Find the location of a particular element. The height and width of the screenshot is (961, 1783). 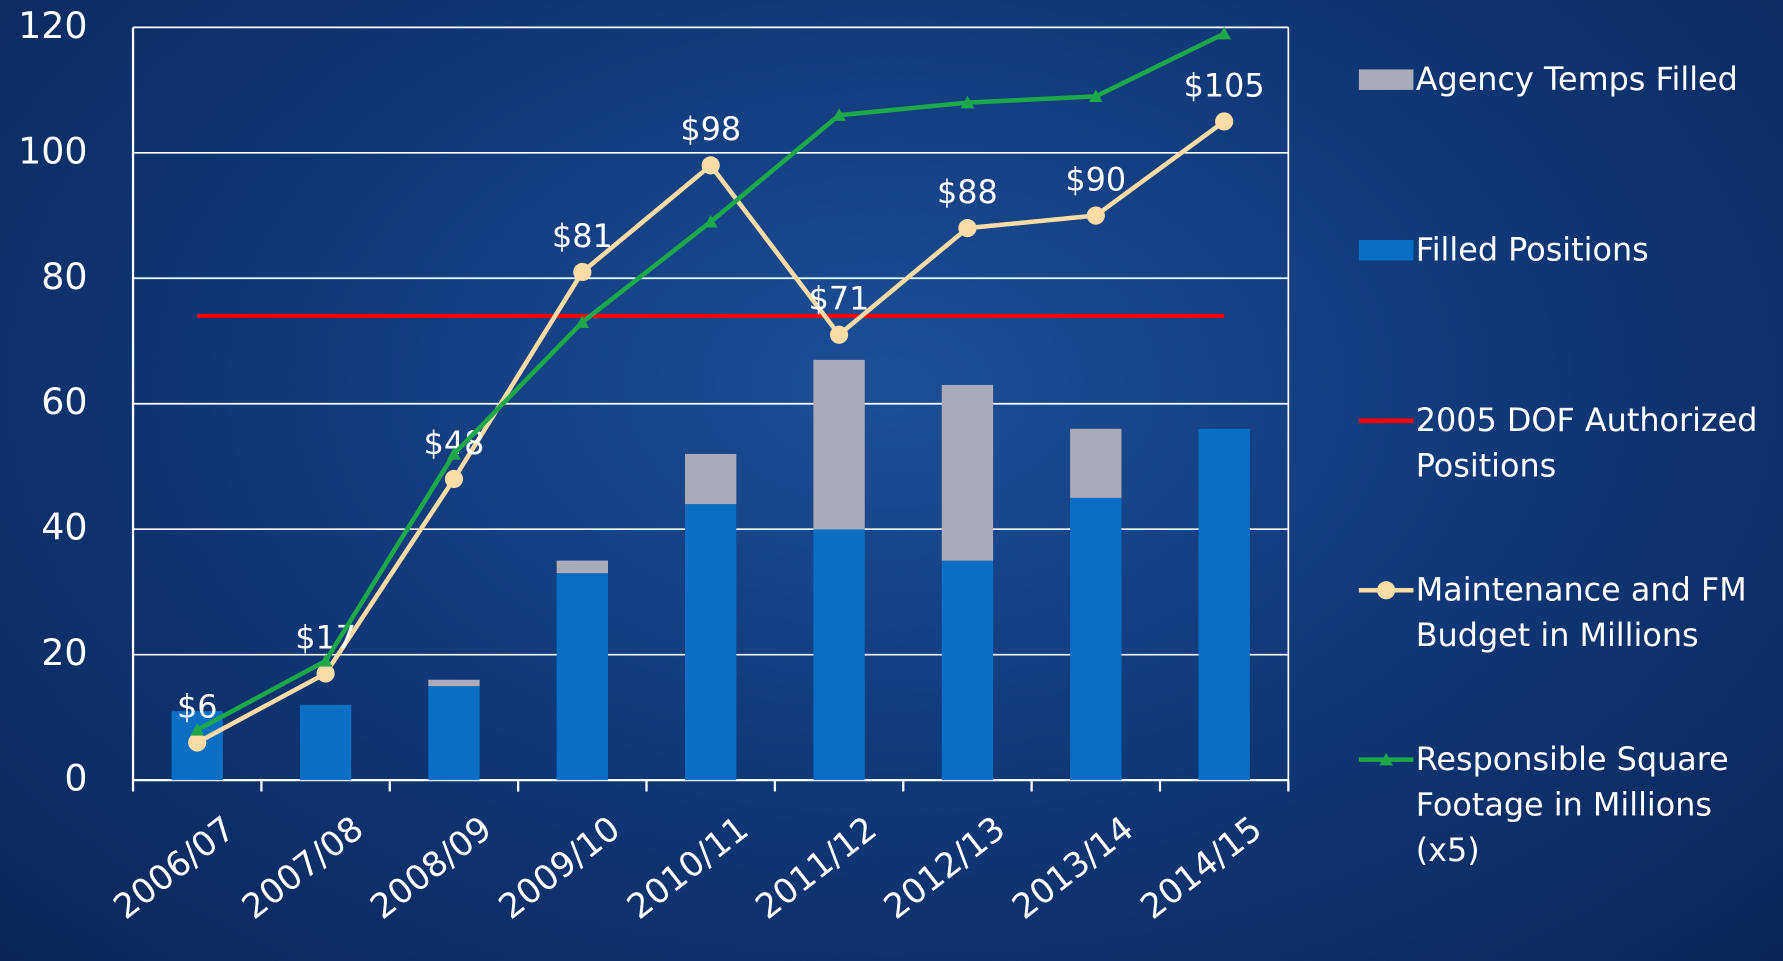

x-tick-label: 2006/07 is located at coordinates (174, 868).